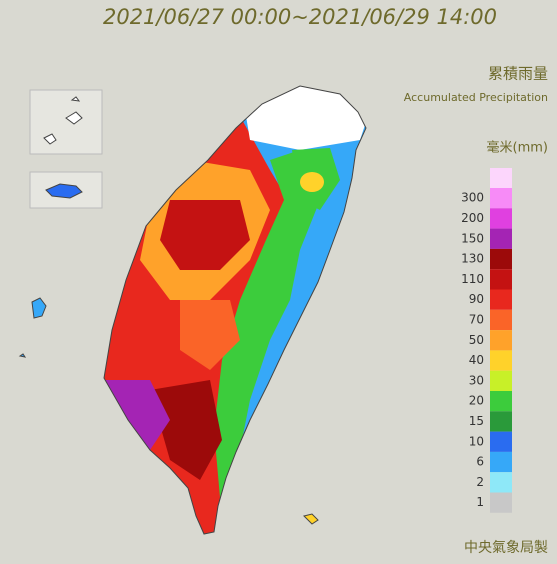 The image size is (557, 564). Describe the element at coordinates (501, 178) in the screenshot. I see `legend-top-swatch` at that location.